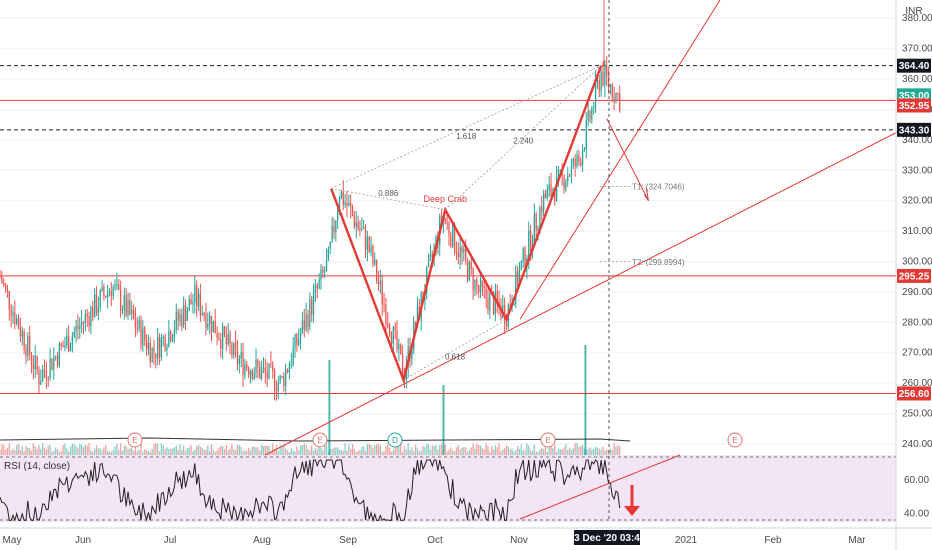 The image size is (932, 550). Describe the element at coordinates (620, 160) in the screenshot. I see `channel-trendline` at that location.